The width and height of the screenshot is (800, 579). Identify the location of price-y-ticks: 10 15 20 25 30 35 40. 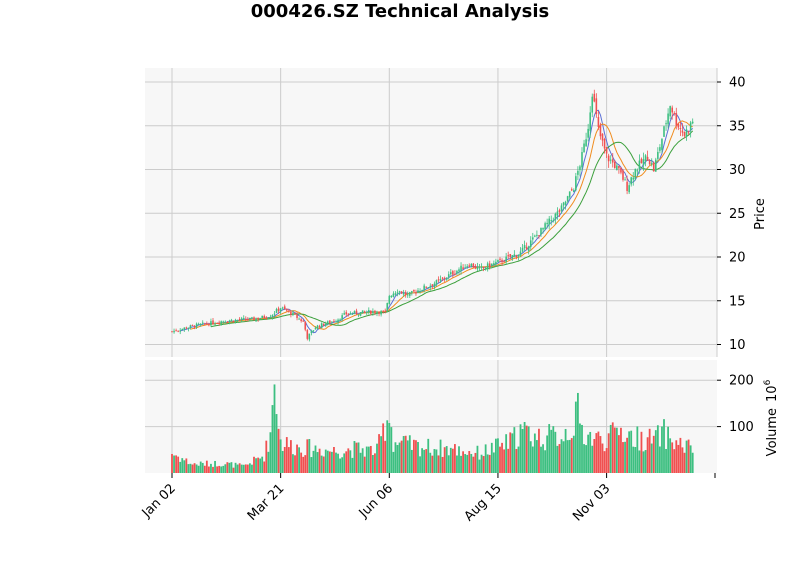
(731, 212).